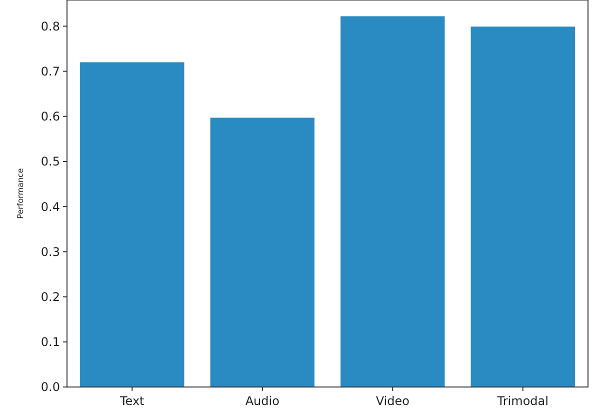 The height and width of the screenshot is (419, 594). I want to click on x-tick-label: Audio, so click(262, 401).